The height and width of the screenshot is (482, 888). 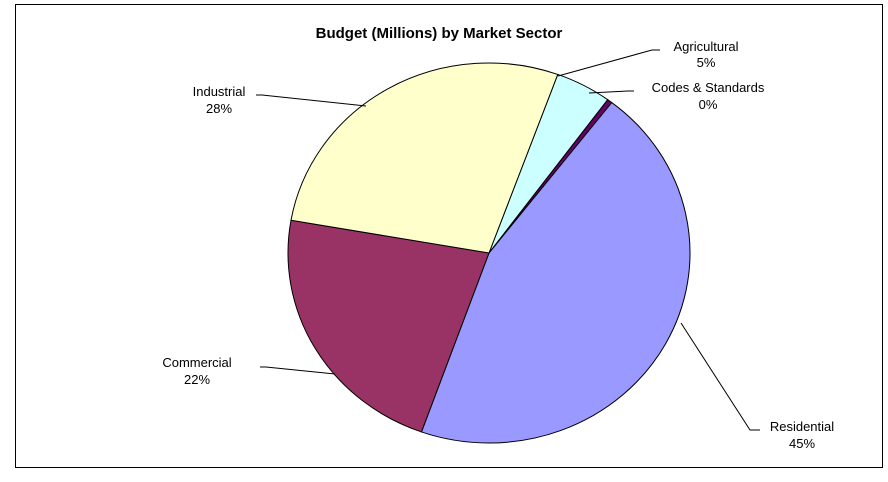 What do you see at coordinates (197, 379) in the screenshot?
I see `label-commercial-percent: 22%` at bounding box center [197, 379].